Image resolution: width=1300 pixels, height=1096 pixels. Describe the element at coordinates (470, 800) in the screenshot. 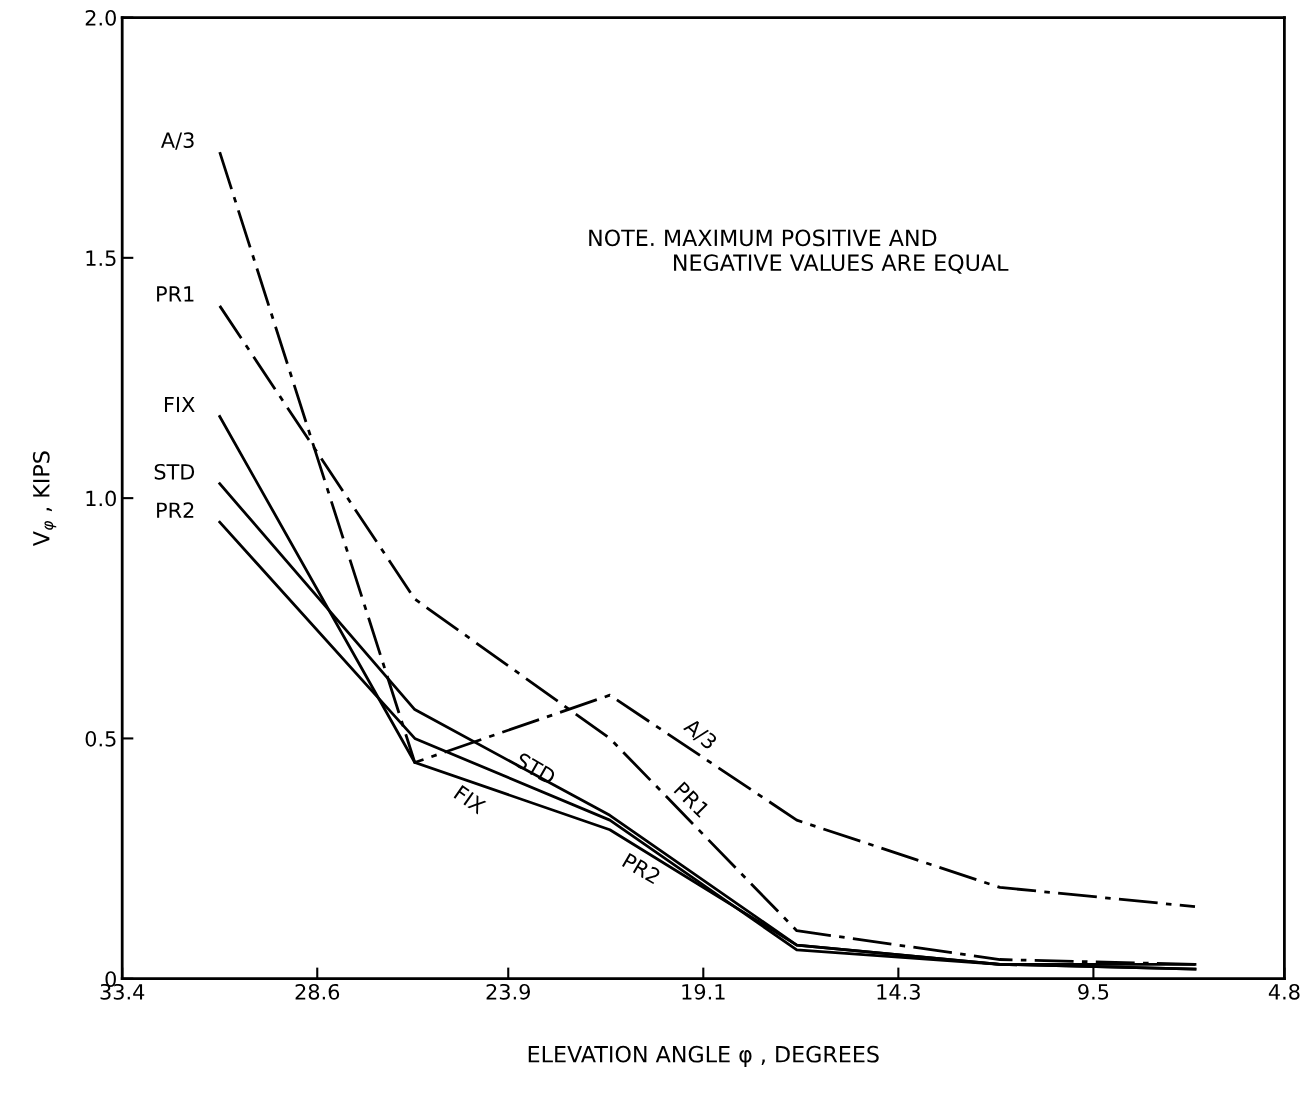

I see `annotation: FIX` at that location.